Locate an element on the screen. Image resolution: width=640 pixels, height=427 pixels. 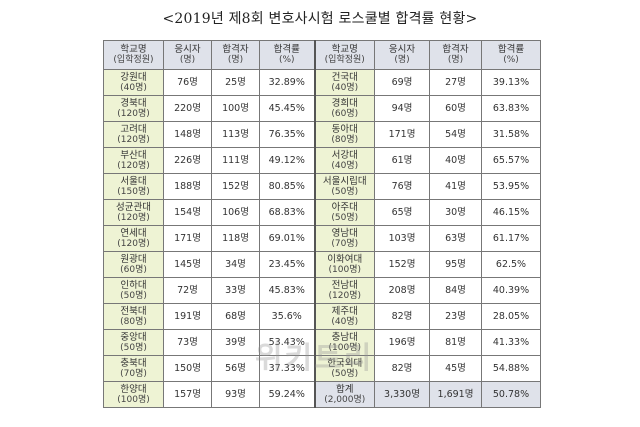
header-school: 학교명 (입학정원) is located at coordinates (133, 55).